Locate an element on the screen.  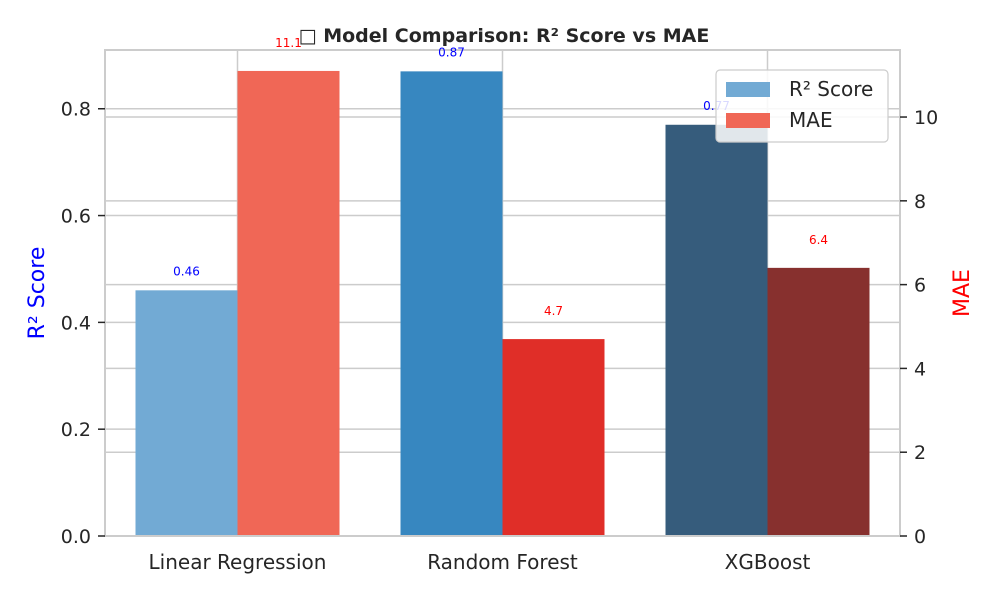
y2-tick-label: 2 is located at coordinates (920, 453).